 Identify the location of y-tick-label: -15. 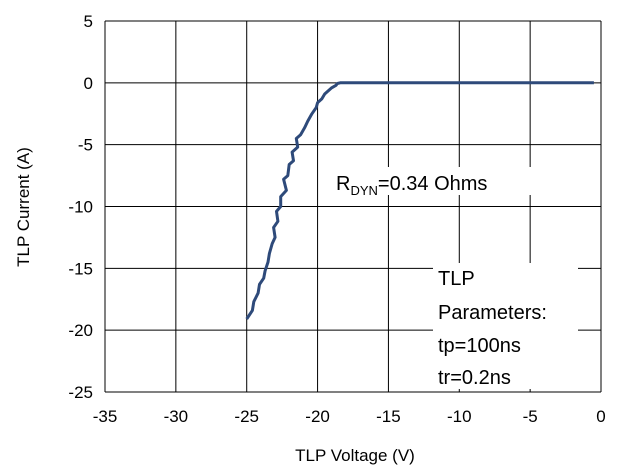
(80, 268).